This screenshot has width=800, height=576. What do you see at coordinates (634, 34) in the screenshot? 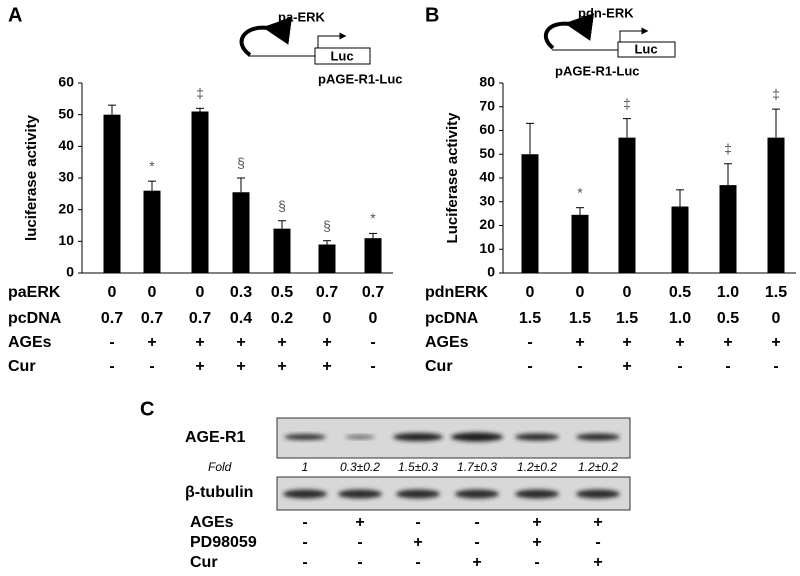
I see `promoter-arrow` at bounding box center [634, 34].